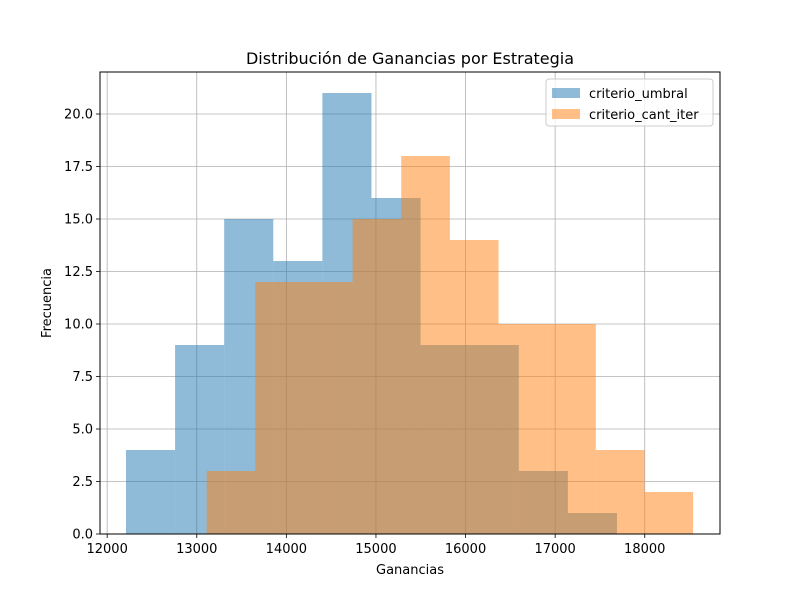 The image size is (800, 600). I want to click on x-tick-label: 16000, so click(465, 549).